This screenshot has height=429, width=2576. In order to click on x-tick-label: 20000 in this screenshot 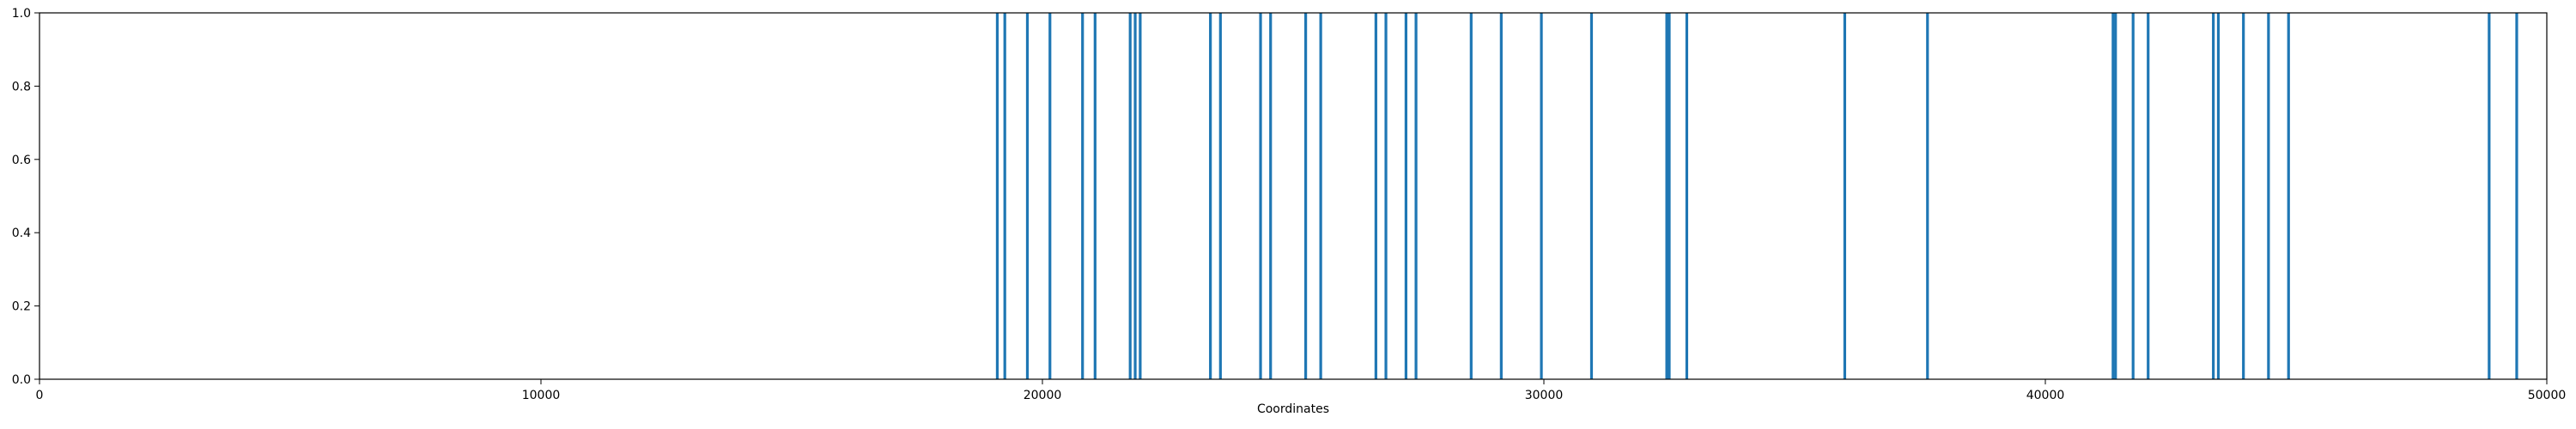, I will do `click(1043, 395)`.